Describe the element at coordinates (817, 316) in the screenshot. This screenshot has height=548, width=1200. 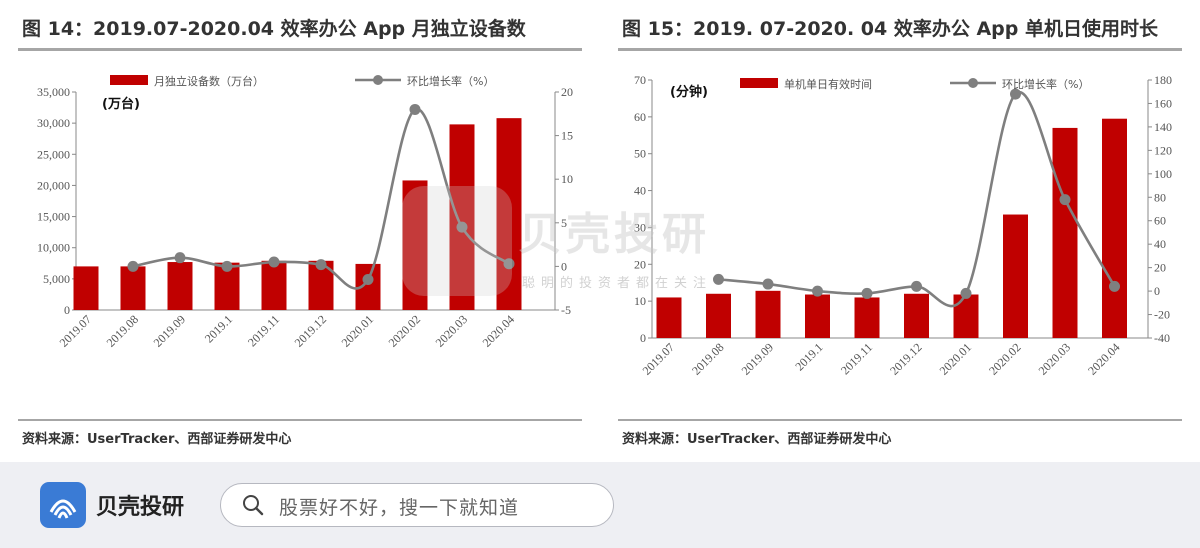
I see `bar-2019.1` at that location.